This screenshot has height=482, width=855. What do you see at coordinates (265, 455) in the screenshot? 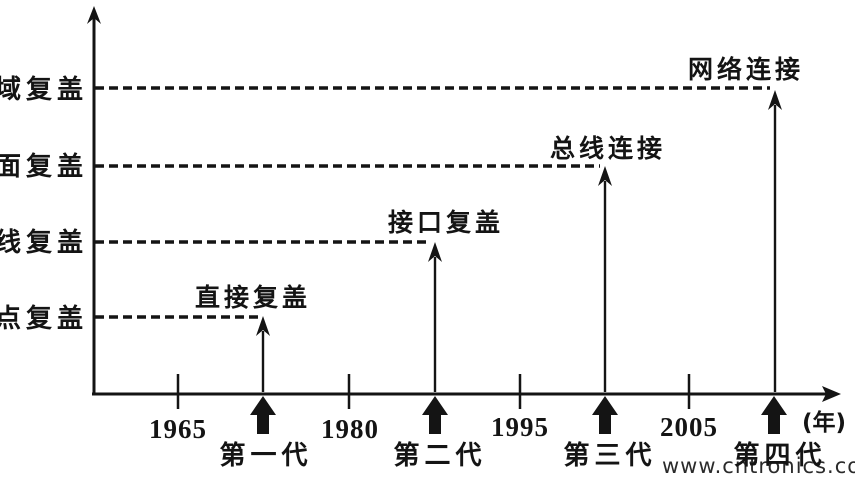
I see `generation-label: 第一代` at bounding box center [265, 455].